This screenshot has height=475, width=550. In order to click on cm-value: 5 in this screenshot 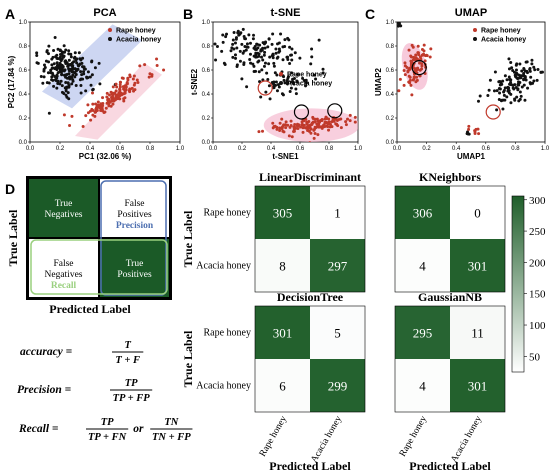, I will do `click(337, 333)`.